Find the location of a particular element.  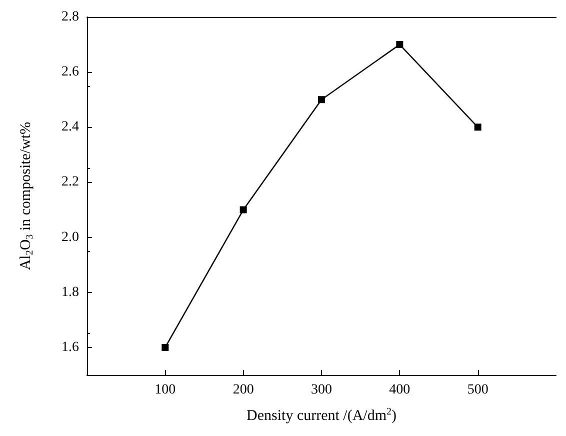

y-tick-label: 2.2 is located at coordinates (70, 182).